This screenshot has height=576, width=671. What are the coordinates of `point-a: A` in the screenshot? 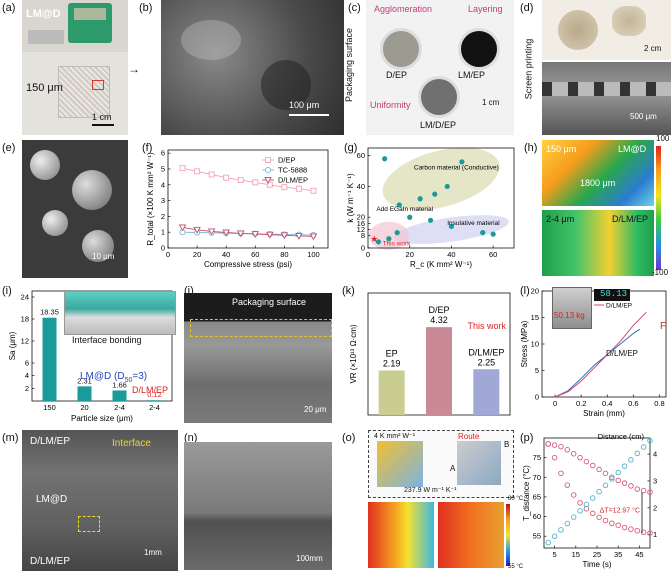 It's located at (453, 468).